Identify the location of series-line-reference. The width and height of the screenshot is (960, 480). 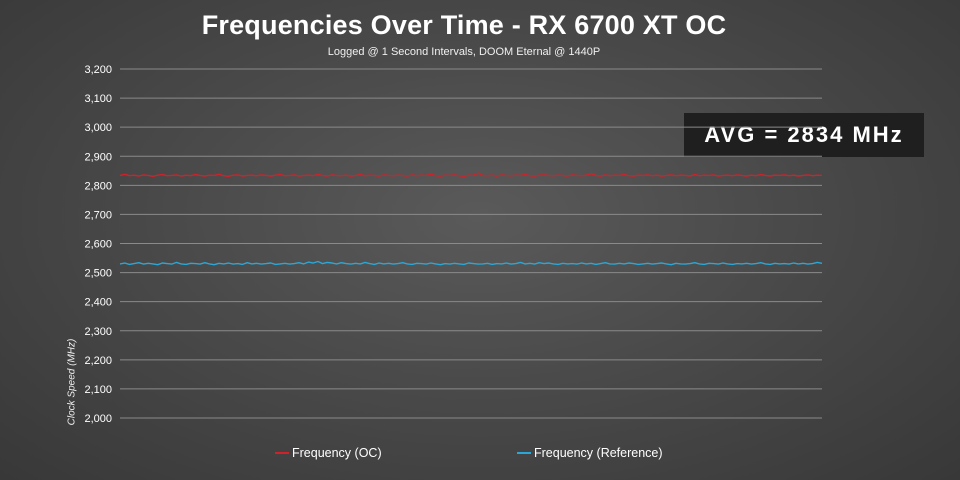
(471, 263).